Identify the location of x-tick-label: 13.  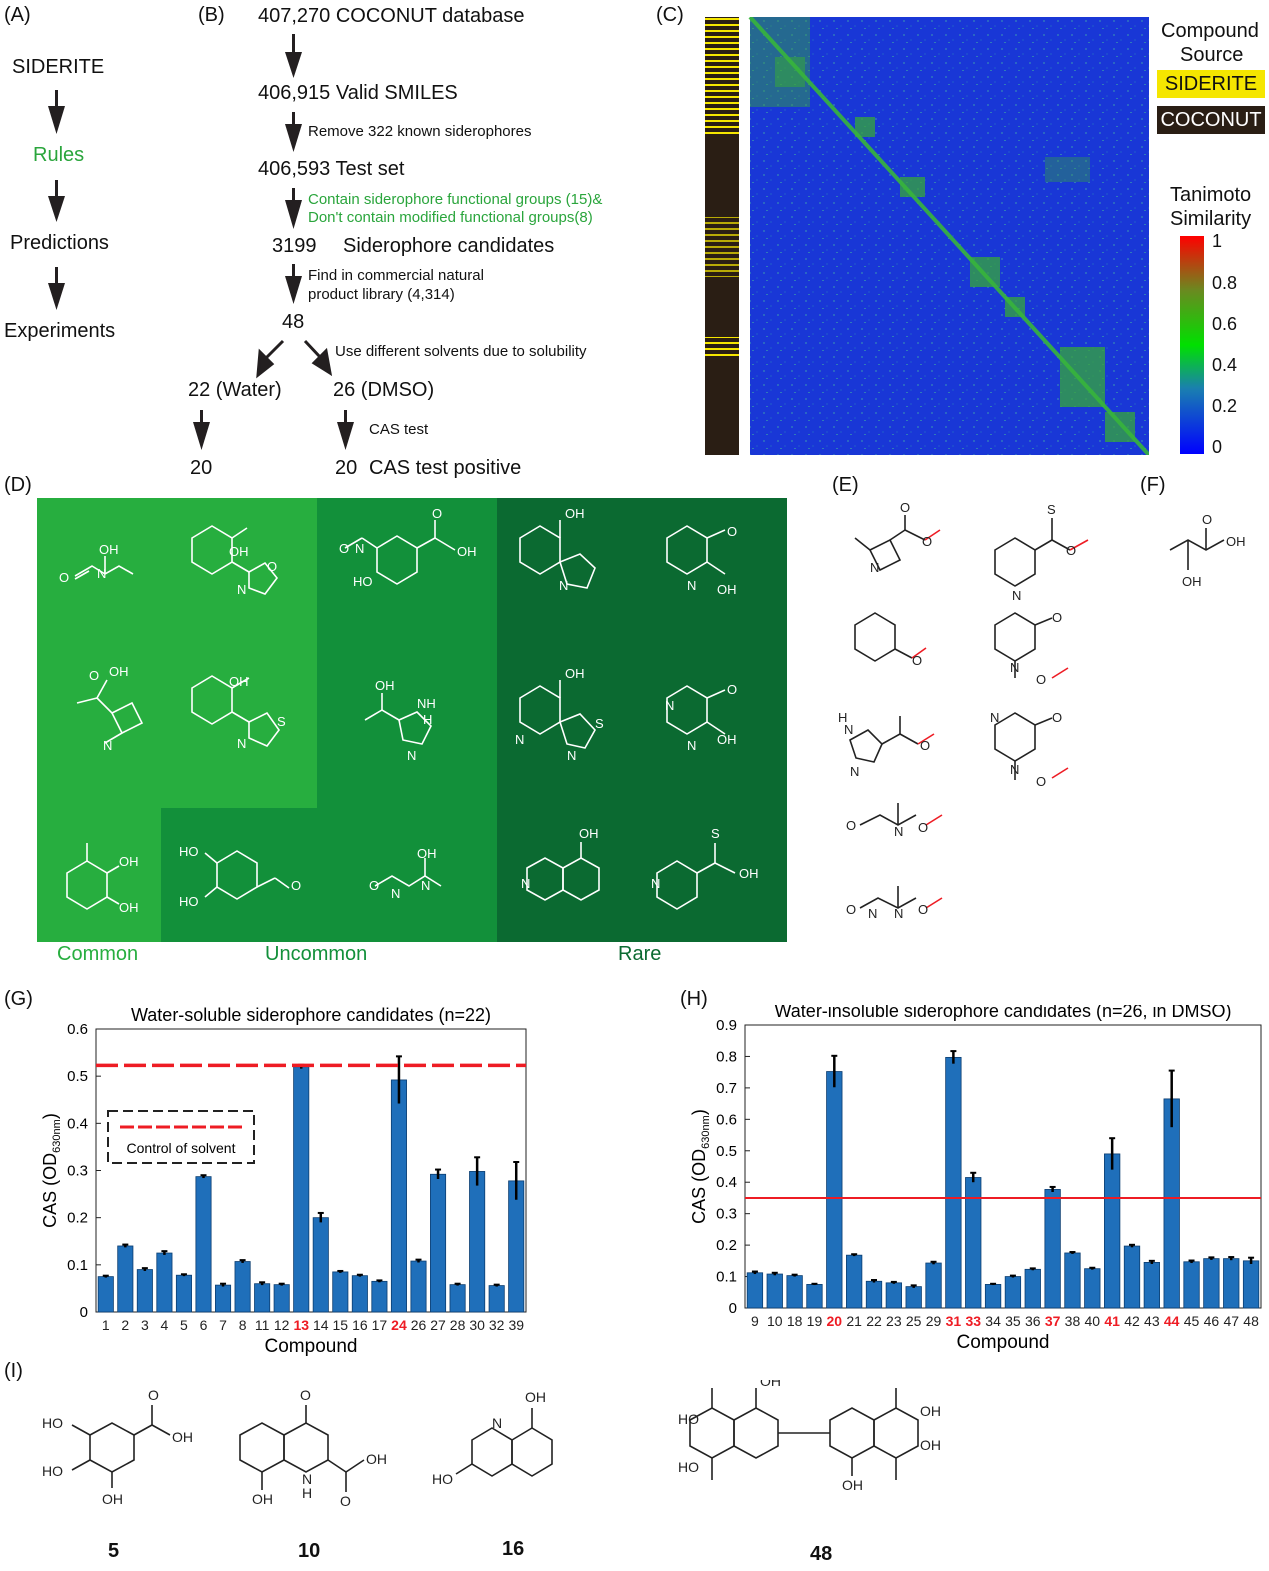
(301, 1325).